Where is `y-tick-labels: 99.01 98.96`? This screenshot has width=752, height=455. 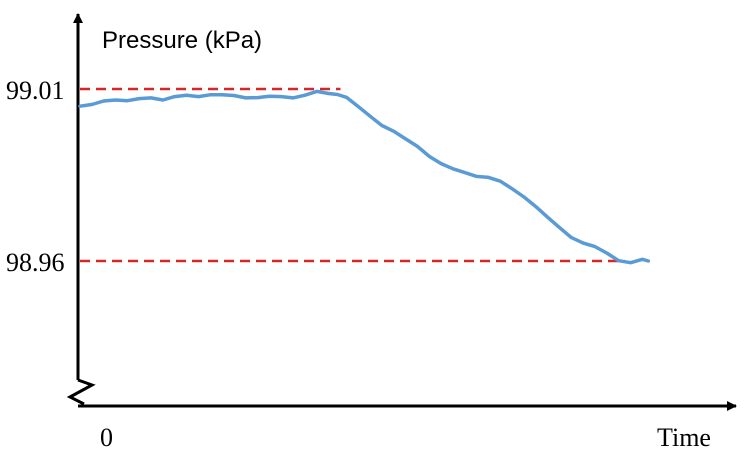
y-tick-labels: 99.01 98.96 is located at coordinates (35, 176).